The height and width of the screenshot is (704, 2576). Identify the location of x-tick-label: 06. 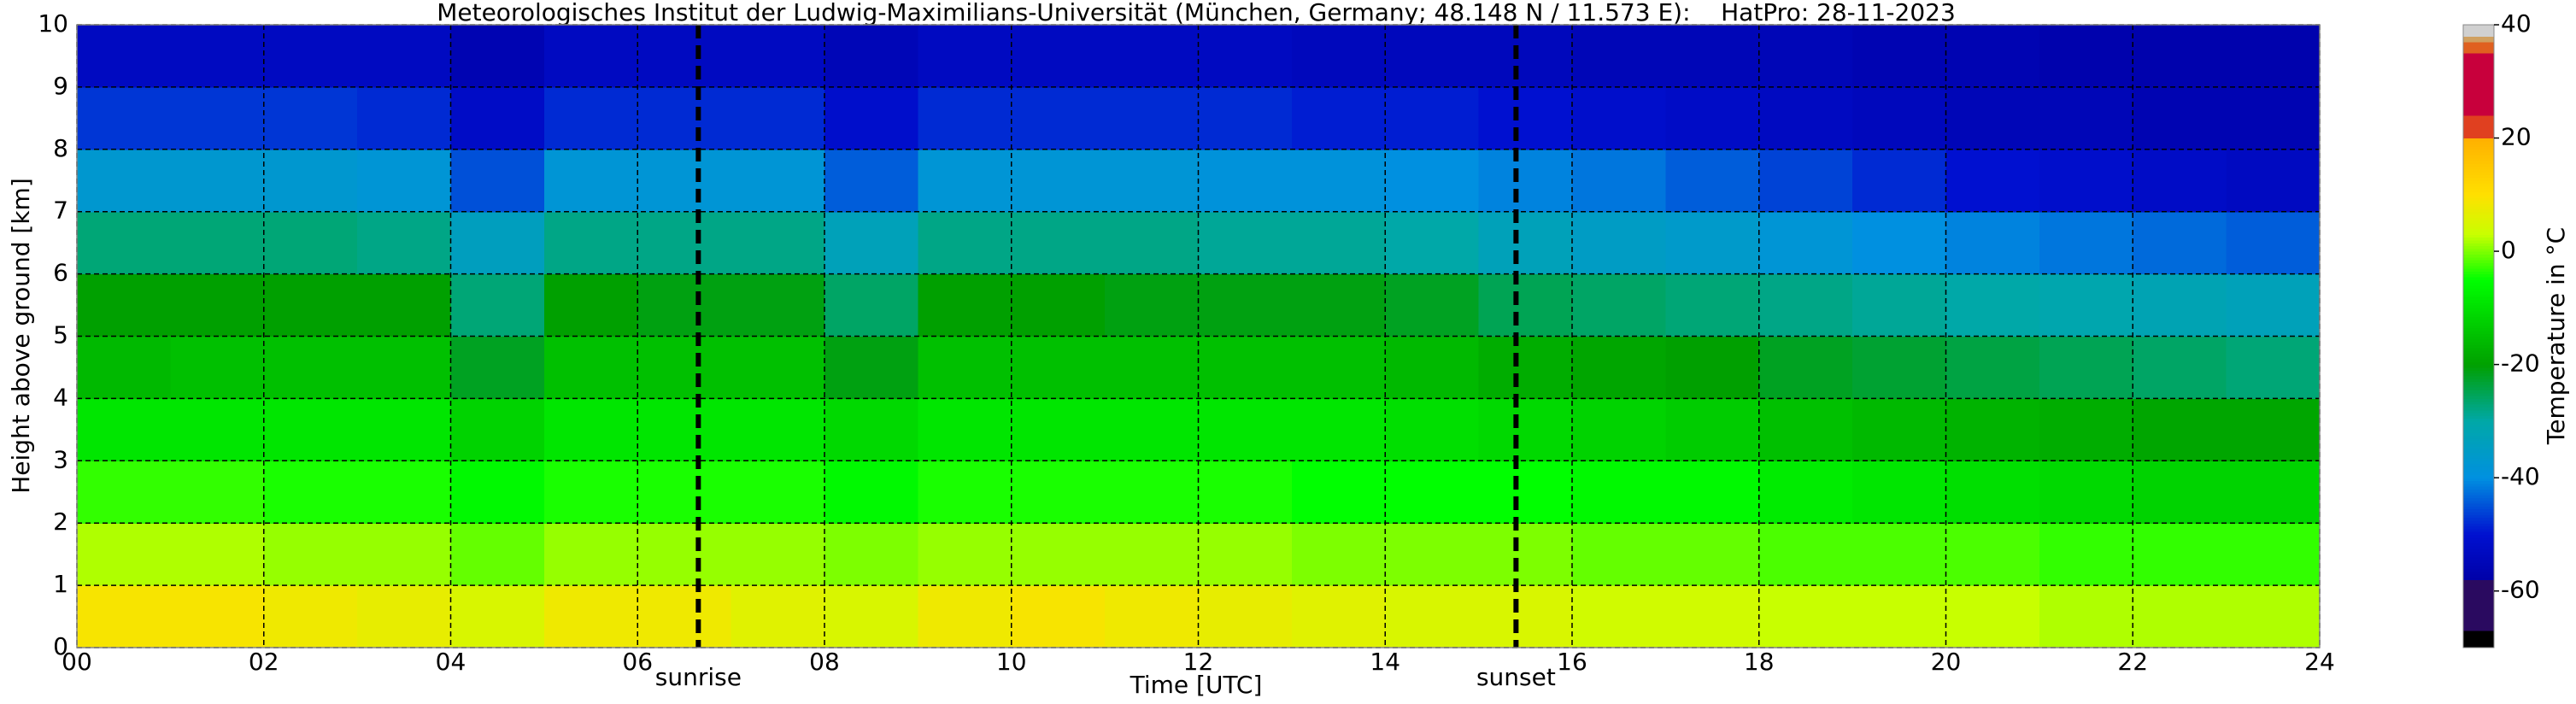
(637, 662).